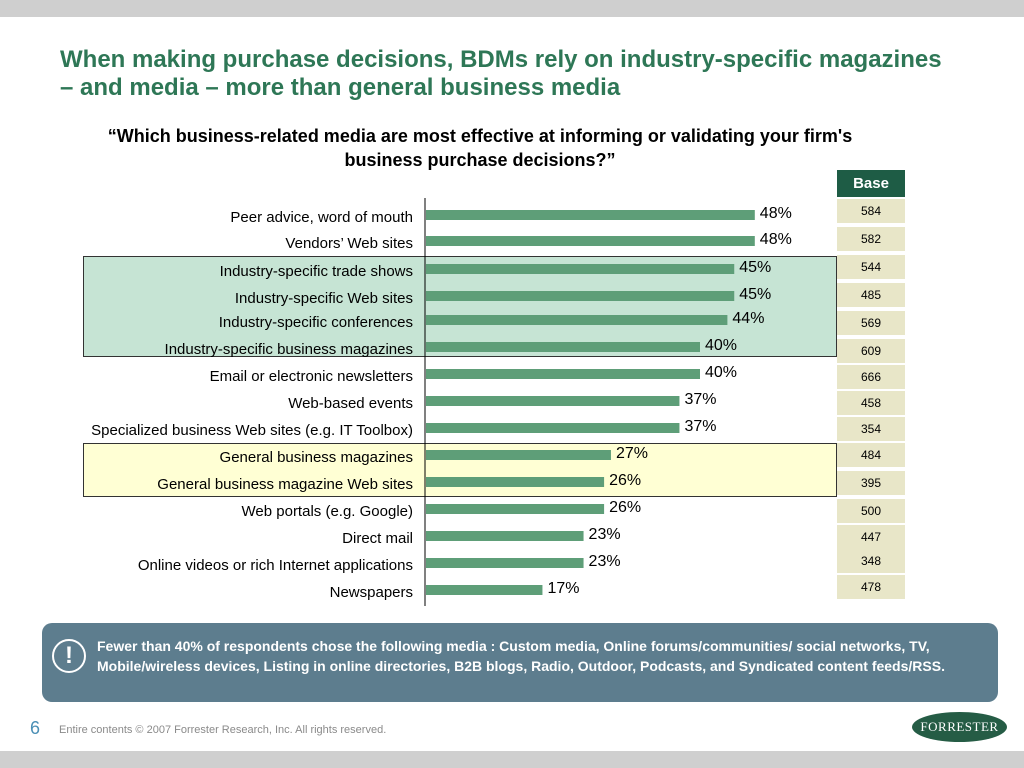 The height and width of the screenshot is (768, 1024). Describe the element at coordinates (512, 759) in the screenshot. I see `bottom-band` at that location.